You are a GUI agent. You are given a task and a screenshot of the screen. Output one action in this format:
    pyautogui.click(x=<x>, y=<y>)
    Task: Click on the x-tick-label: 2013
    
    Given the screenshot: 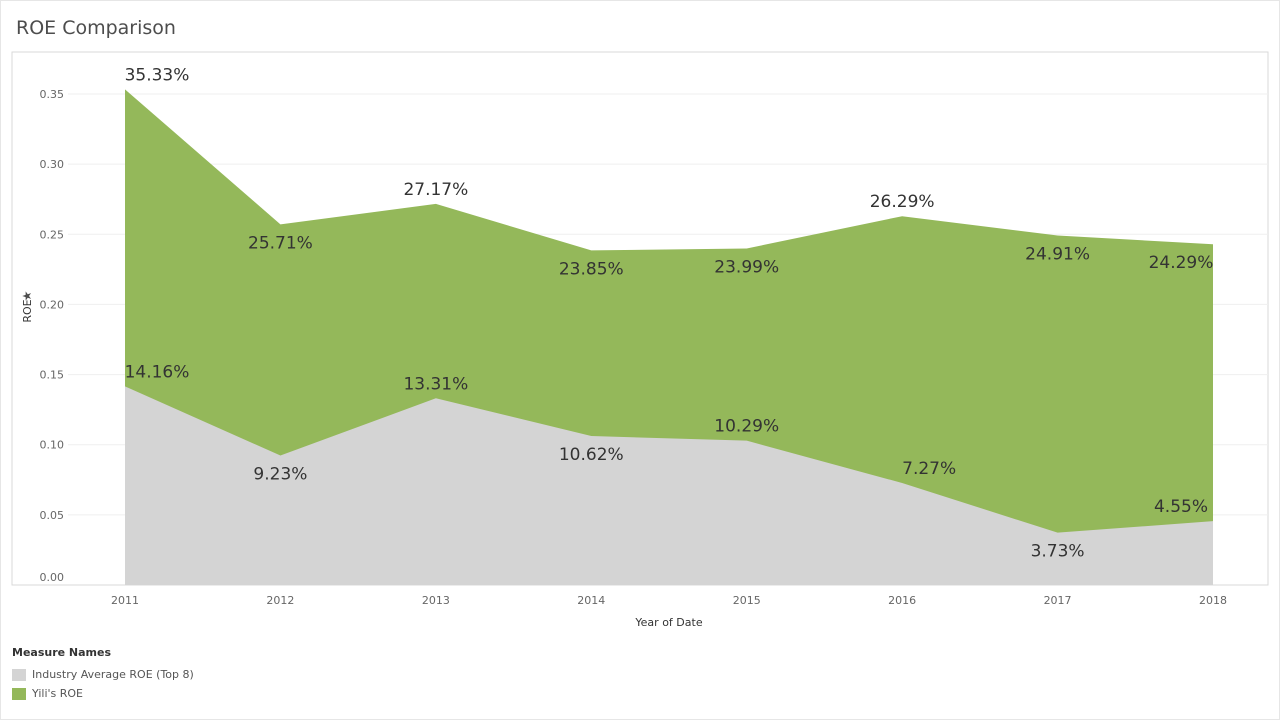 What is the action you would take?
    pyautogui.click(x=436, y=600)
    